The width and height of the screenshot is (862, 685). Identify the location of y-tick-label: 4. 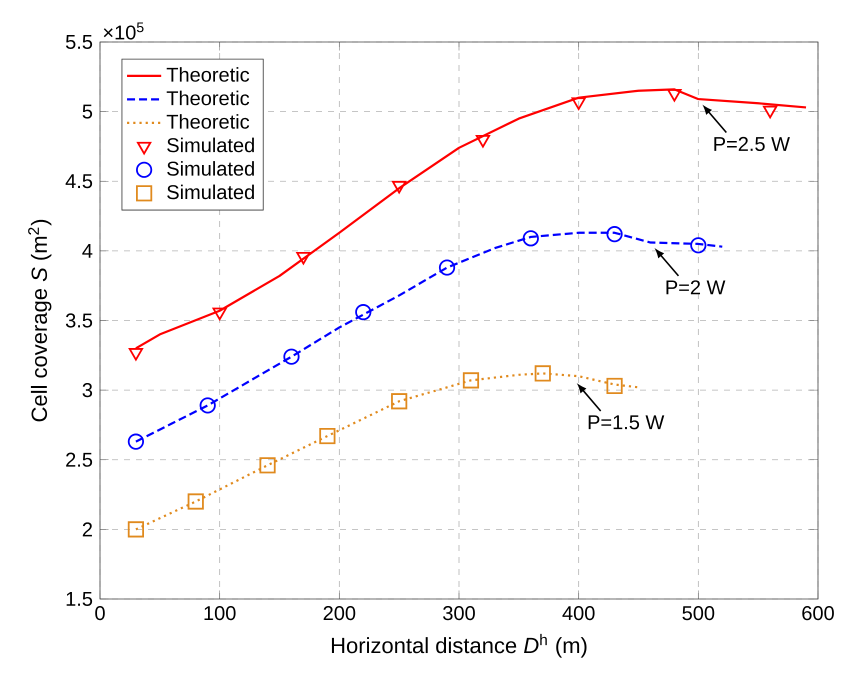
(87, 251).